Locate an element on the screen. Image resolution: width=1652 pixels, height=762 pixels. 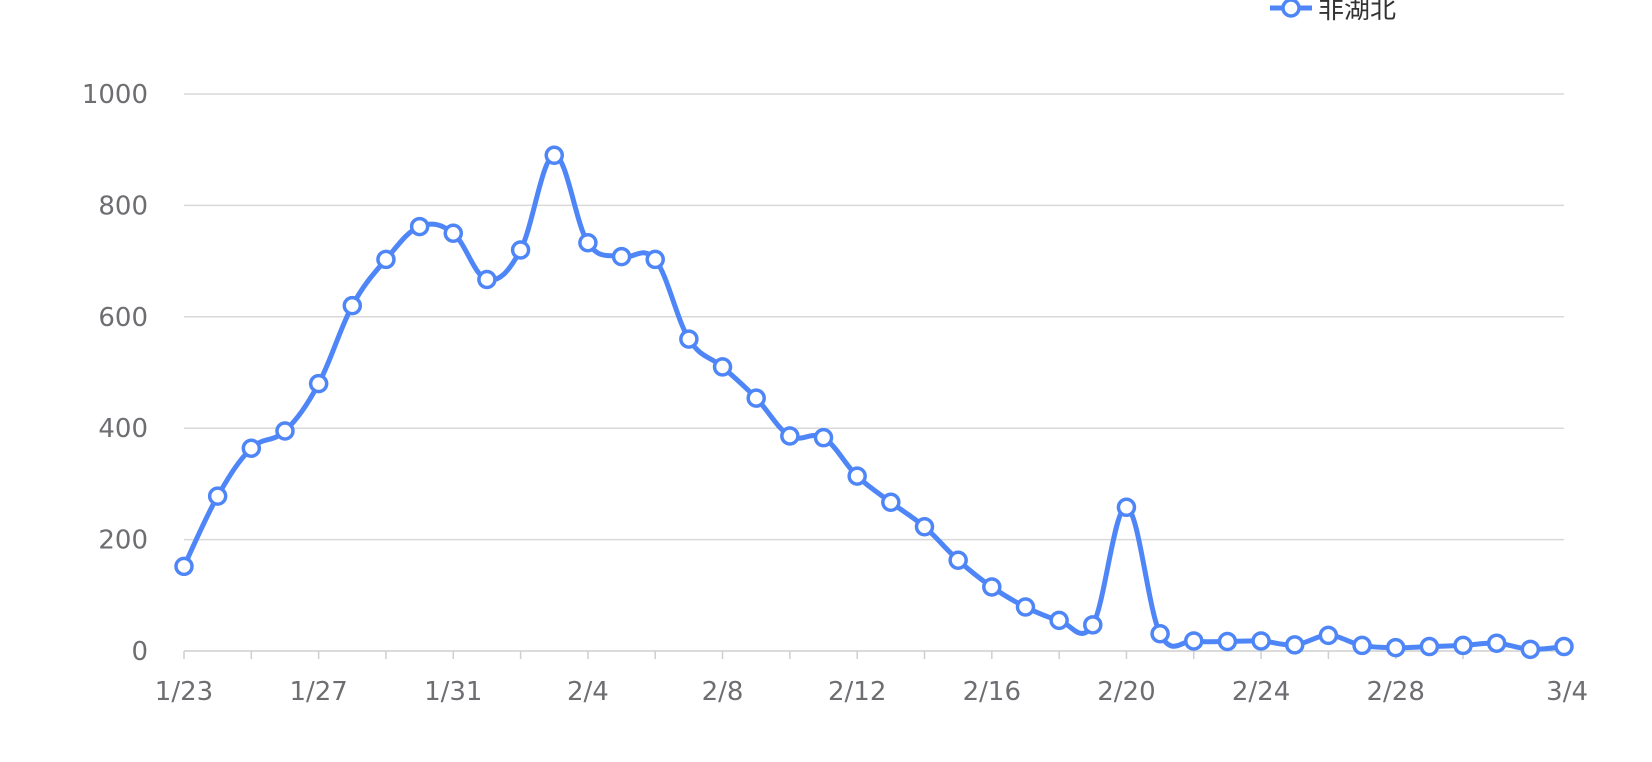
legend-marker is located at coordinates (1291, 9).